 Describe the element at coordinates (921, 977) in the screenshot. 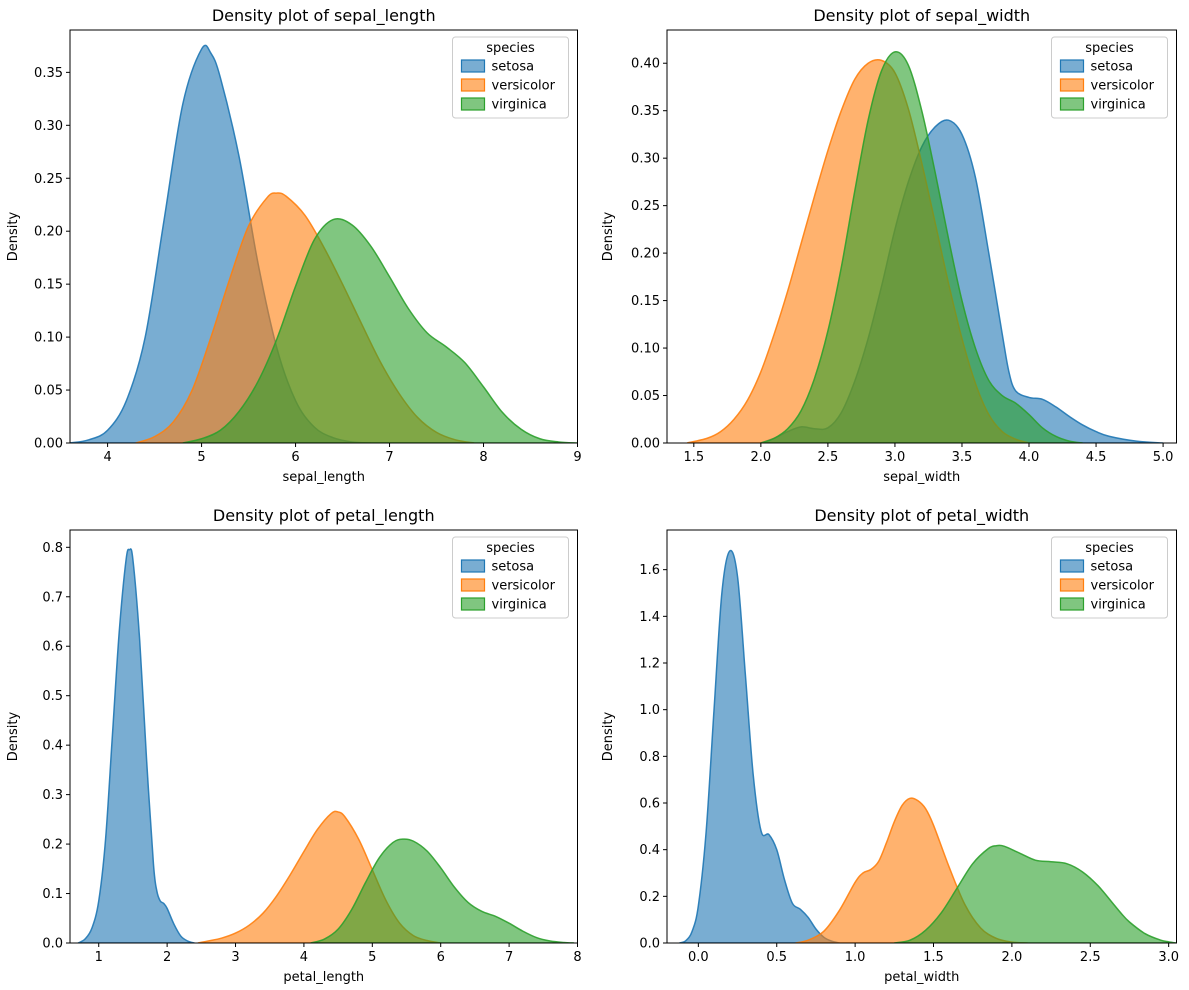

I see `x-axis-label: petal_width` at that location.